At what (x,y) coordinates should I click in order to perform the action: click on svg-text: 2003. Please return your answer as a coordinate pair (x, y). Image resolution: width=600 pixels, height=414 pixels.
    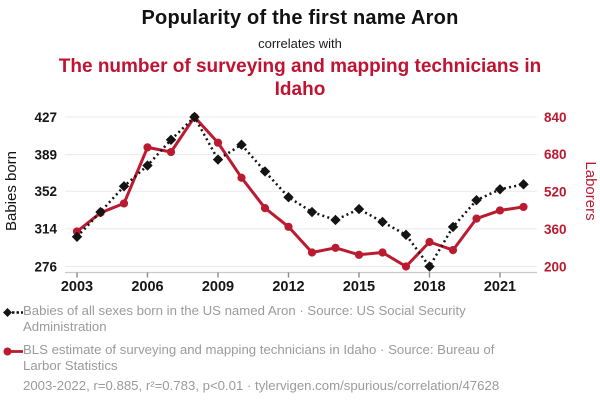
    Looking at the image, I should click on (77, 287).